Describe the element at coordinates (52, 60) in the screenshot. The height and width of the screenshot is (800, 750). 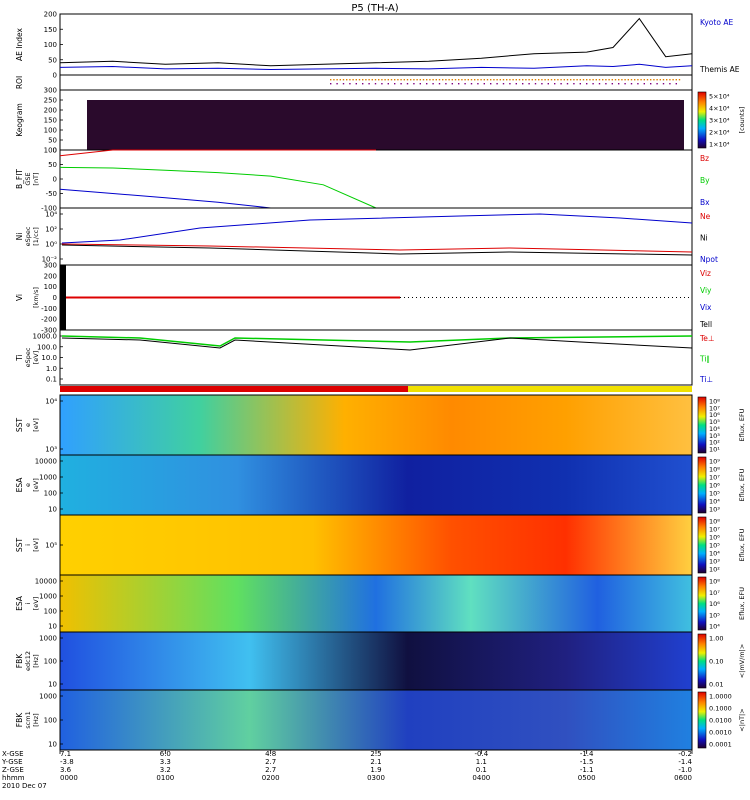
I see `ae-ytick: 50` at that location.